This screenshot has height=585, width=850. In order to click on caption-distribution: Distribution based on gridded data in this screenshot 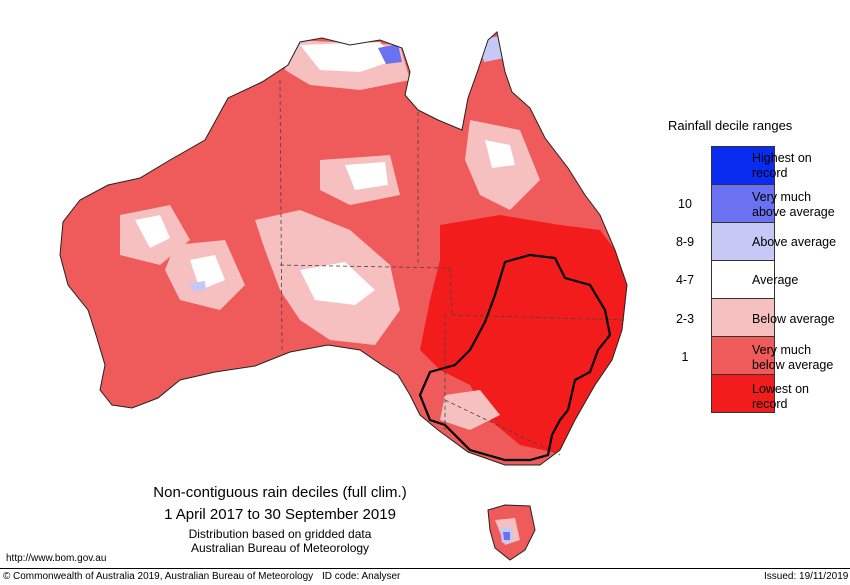, I will do `click(280, 534)`.